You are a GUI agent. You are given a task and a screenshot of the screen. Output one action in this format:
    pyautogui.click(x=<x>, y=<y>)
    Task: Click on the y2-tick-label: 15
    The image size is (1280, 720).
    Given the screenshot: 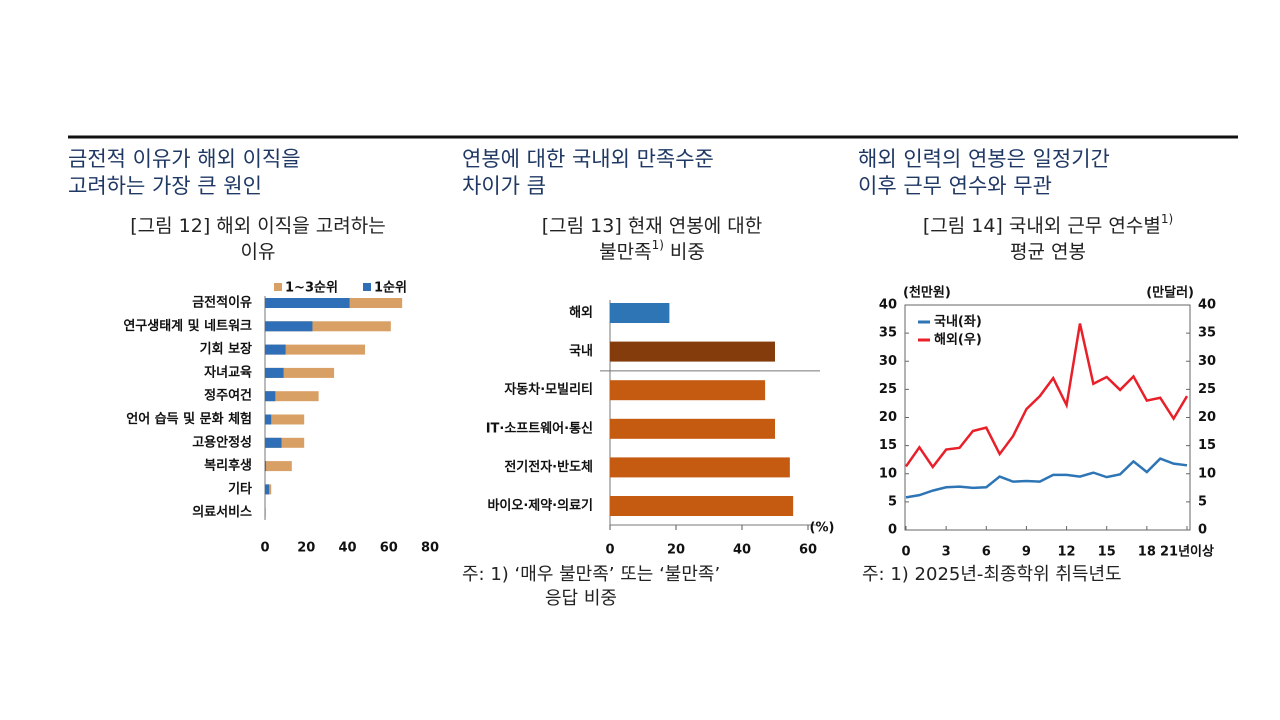 What is the action you would take?
    pyautogui.click(x=1207, y=445)
    